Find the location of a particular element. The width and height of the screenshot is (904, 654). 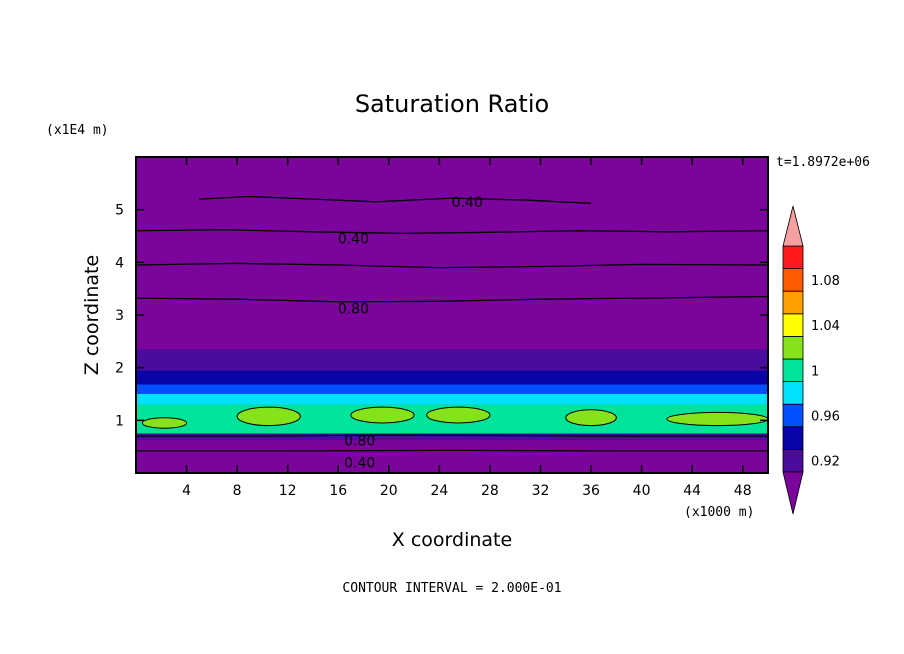

colorbar-label-2: 1 is located at coordinates (815, 371).